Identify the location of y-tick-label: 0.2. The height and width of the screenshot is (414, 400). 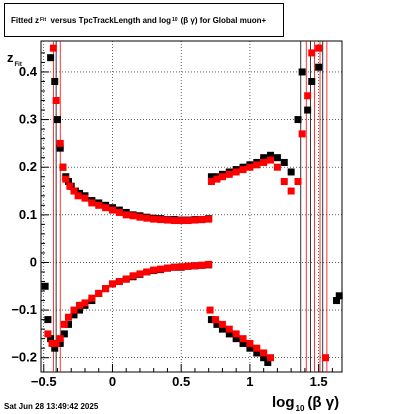
(28, 166).